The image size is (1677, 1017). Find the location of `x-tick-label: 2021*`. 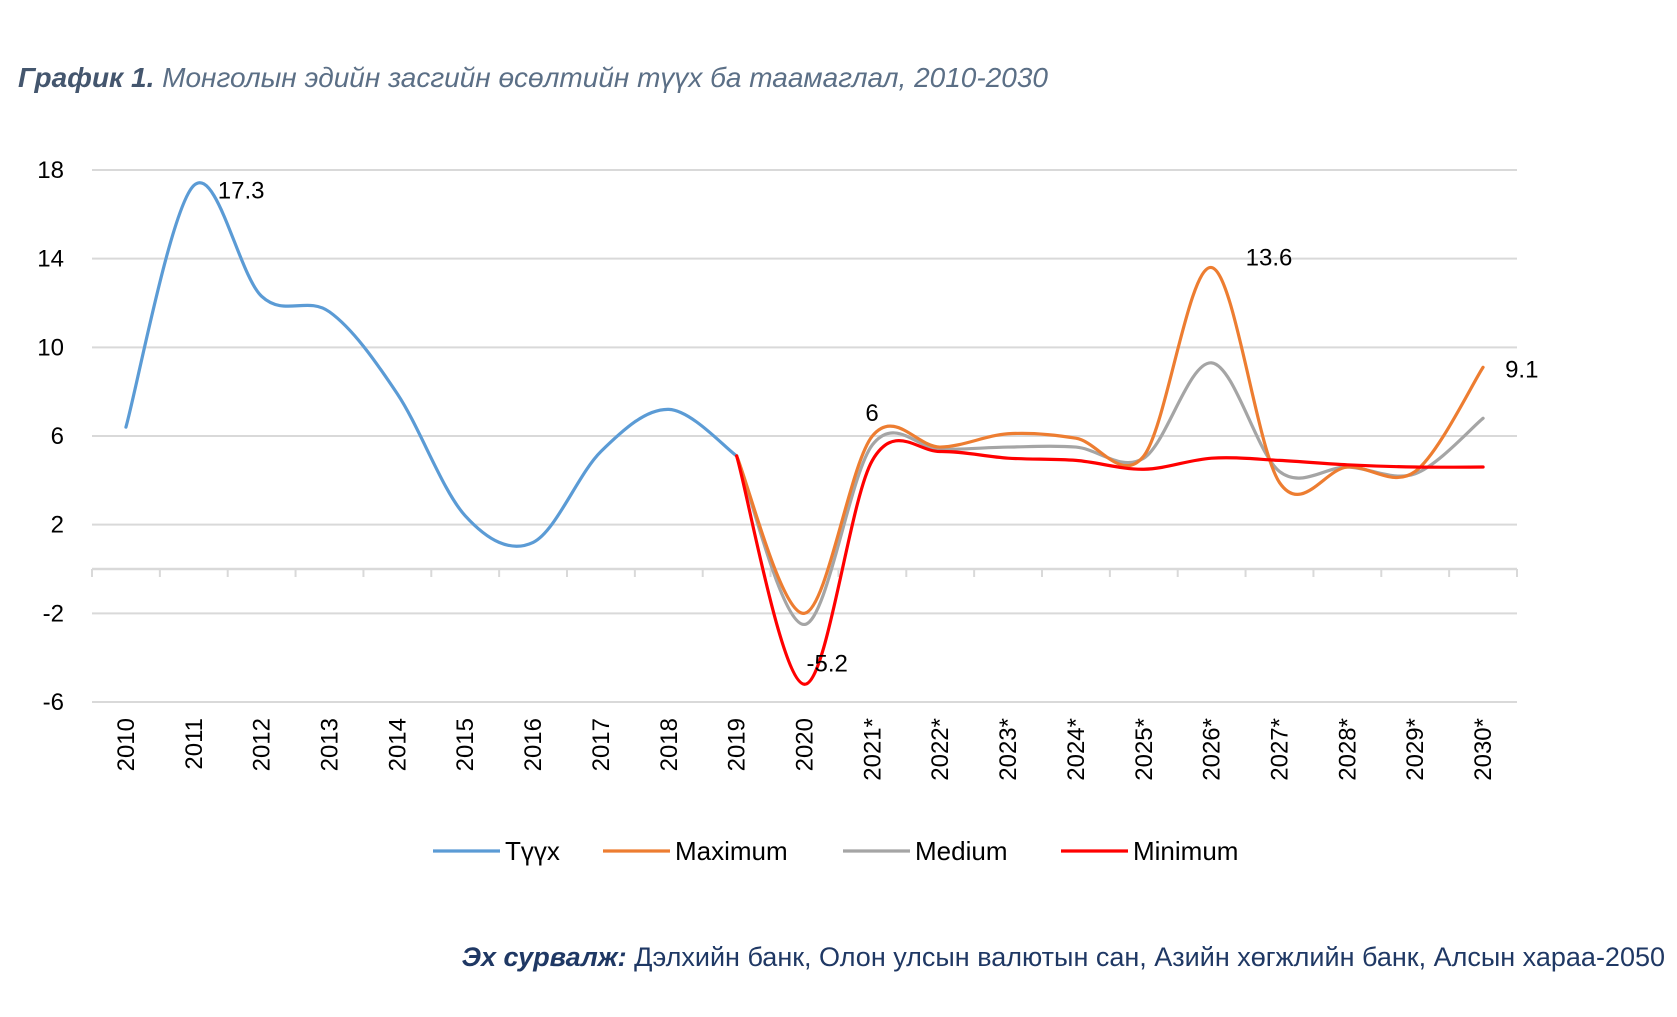

x-tick-label: 2021* is located at coordinates (872, 749).